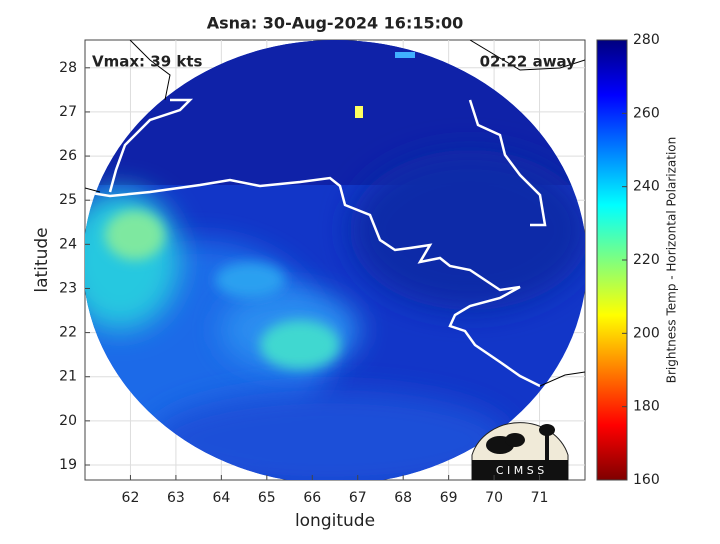  What do you see at coordinates (646, 113) in the screenshot?
I see `colorbar-tick-label: 260` at bounding box center [646, 113].